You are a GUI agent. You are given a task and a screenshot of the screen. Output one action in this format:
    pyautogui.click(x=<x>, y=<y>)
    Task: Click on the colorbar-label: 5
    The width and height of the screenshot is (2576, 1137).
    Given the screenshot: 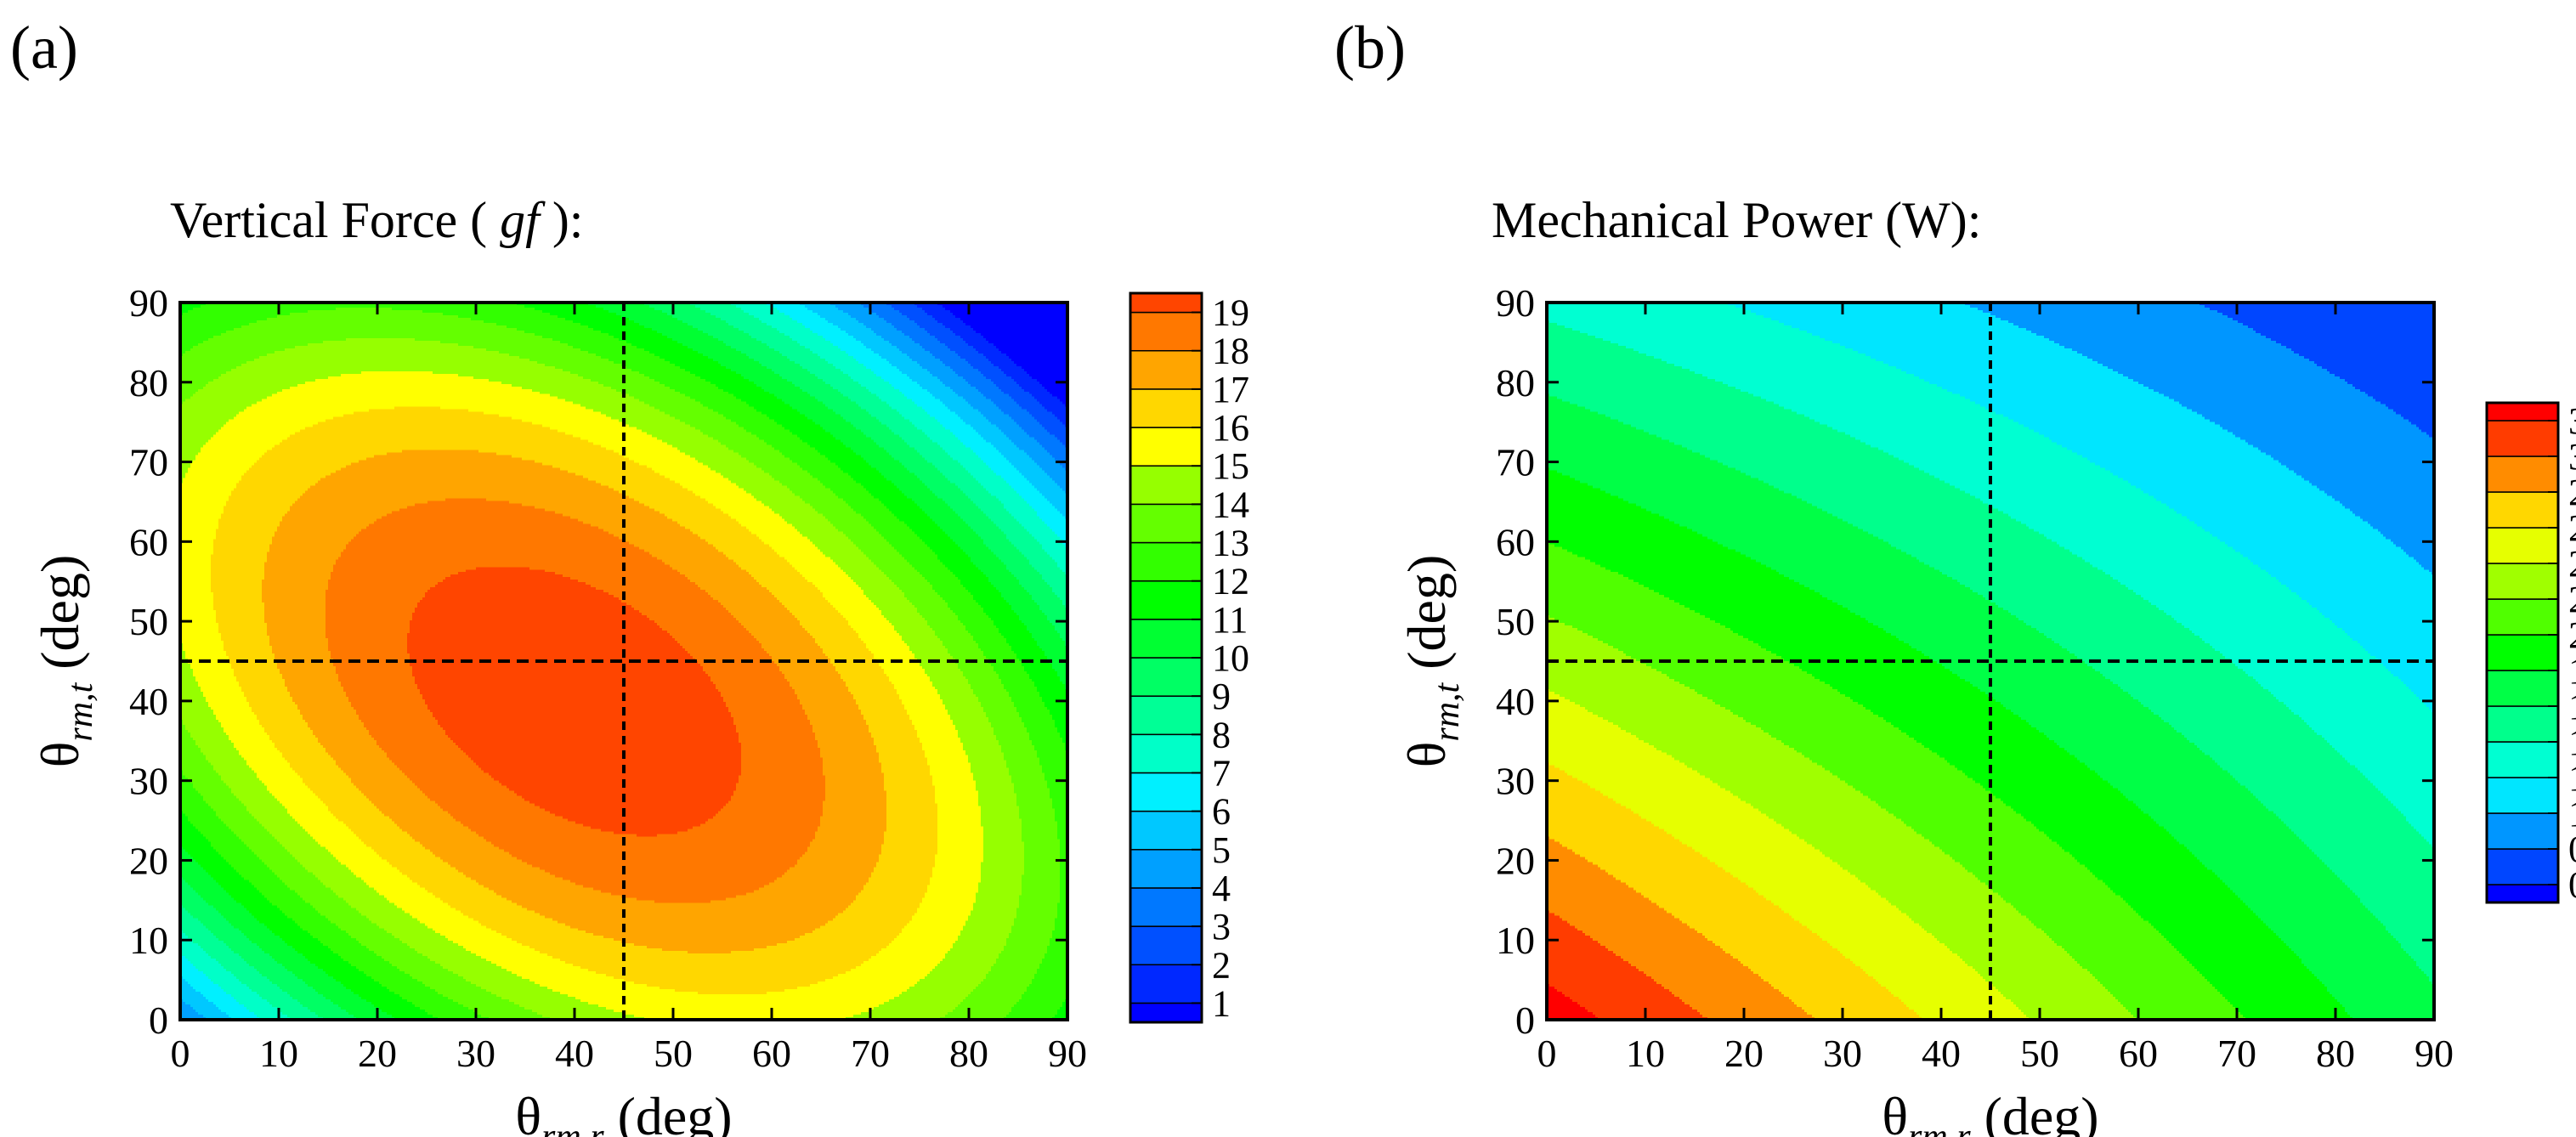 What is the action you would take?
    pyautogui.click(x=1221, y=850)
    